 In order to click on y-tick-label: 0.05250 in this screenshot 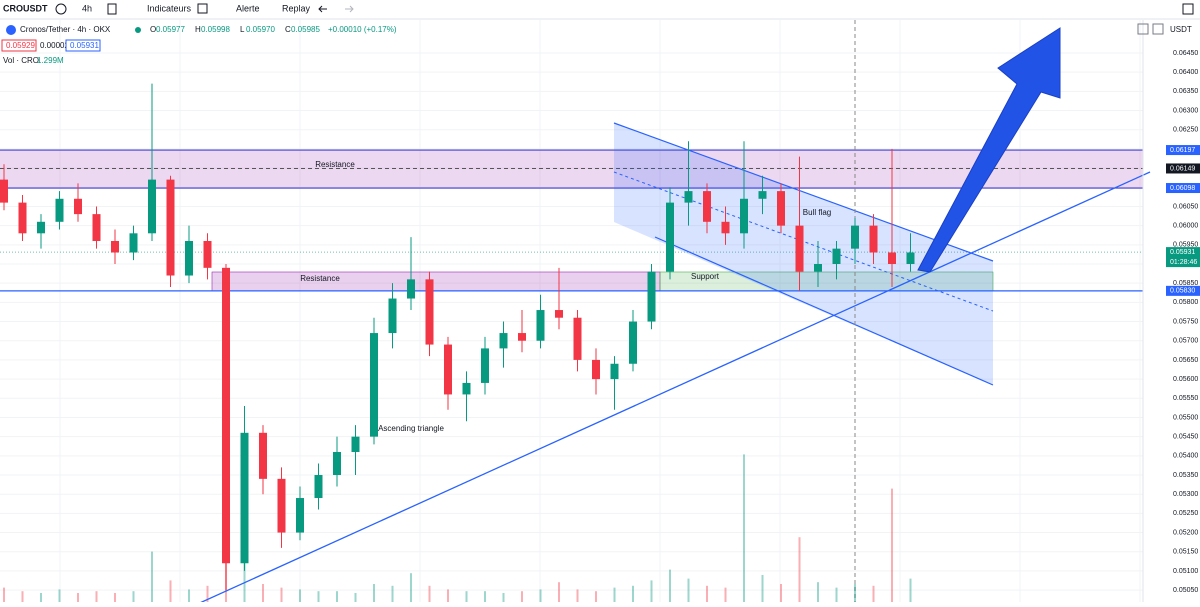, I will do `click(1185, 513)`.